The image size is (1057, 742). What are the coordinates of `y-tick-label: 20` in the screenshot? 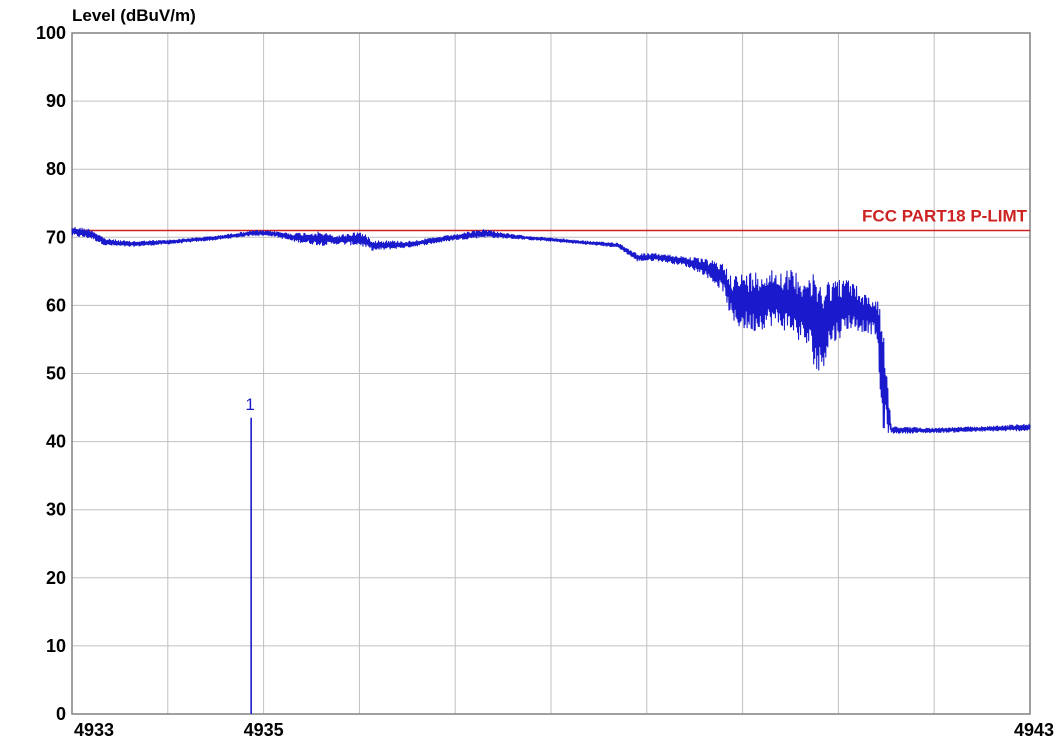 It's located at (56, 578).